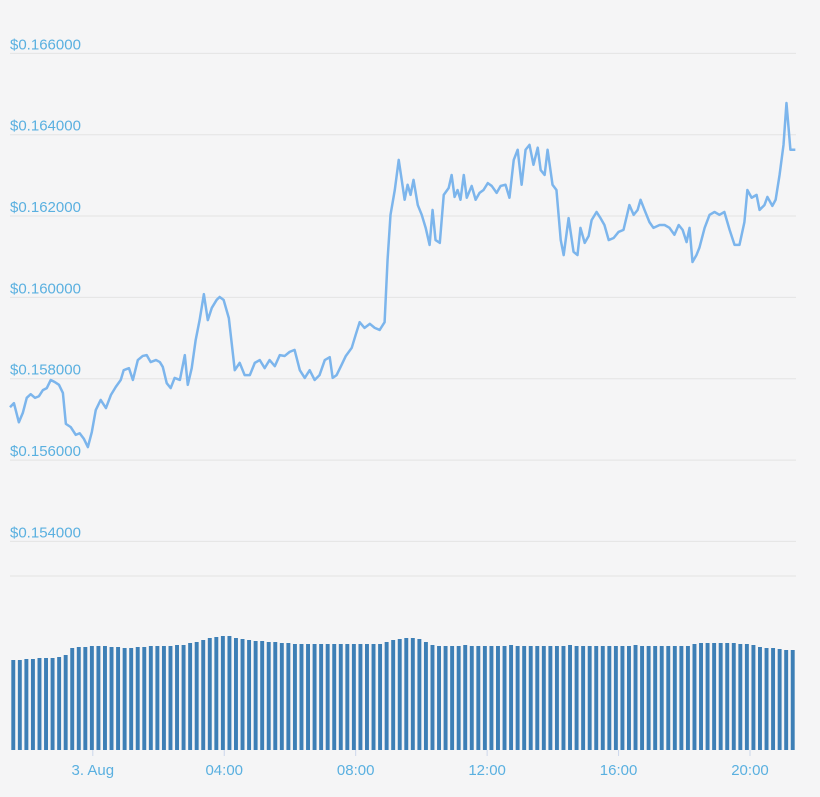  What do you see at coordinates (45, 288) in the screenshot?
I see `y-tick-label: $0.160000` at bounding box center [45, 288].